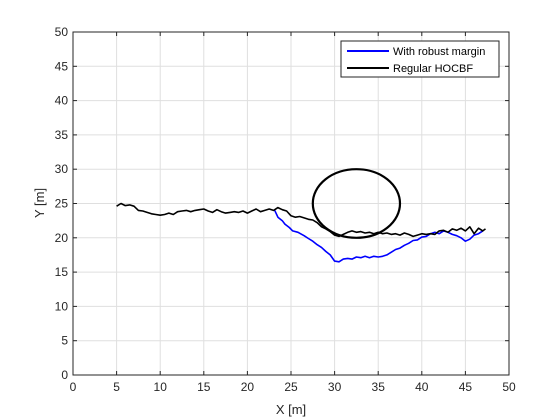 The width and height of the screenshot is (560, 420). What do you see at coordinates (422, 387) in the screenshot?
I see `x-tick-label: 40` at bounding box center [422, 387].